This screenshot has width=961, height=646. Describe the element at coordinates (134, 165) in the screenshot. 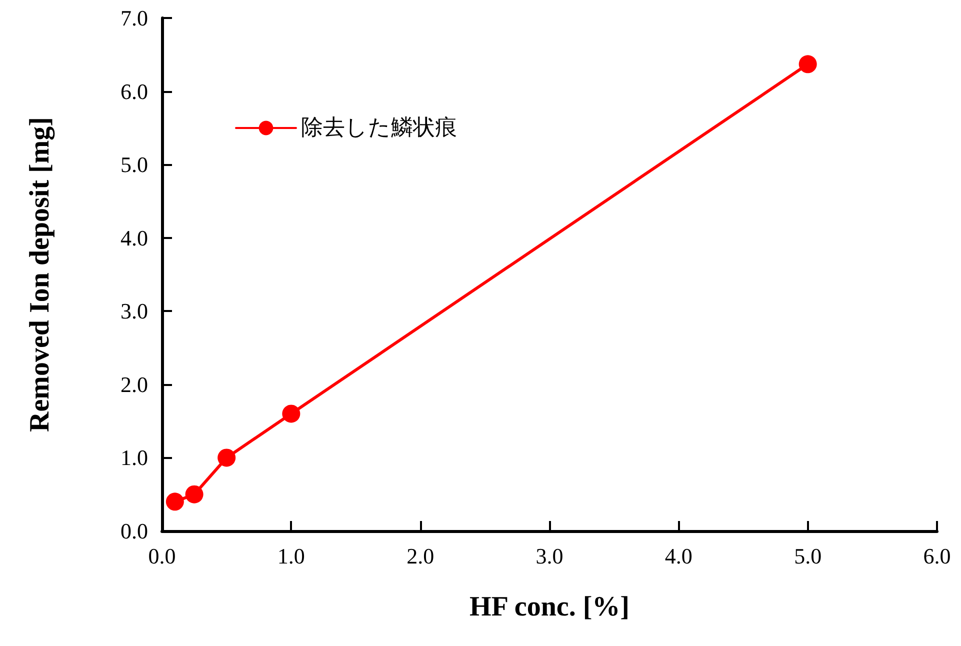

I see `y-tick-label: 5.0` at that location.